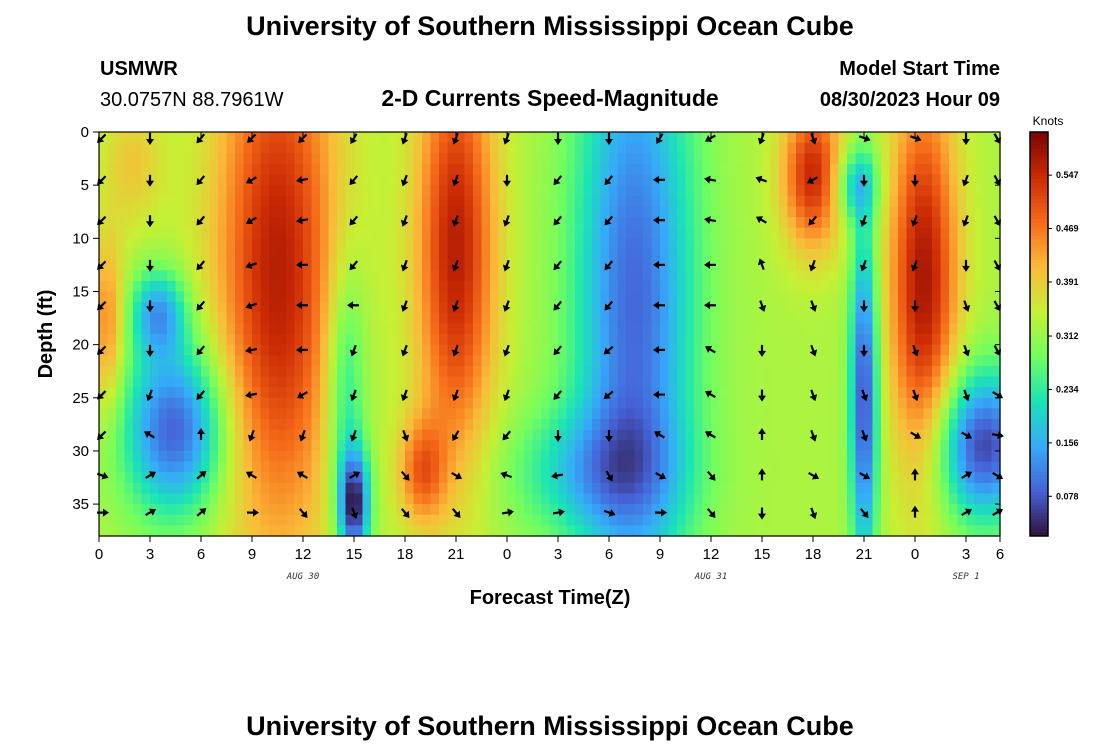  What do you see at coordinates (139, 69) in the screenshot?
I see `station-name: USMWR` at bounding box center [139, 69].